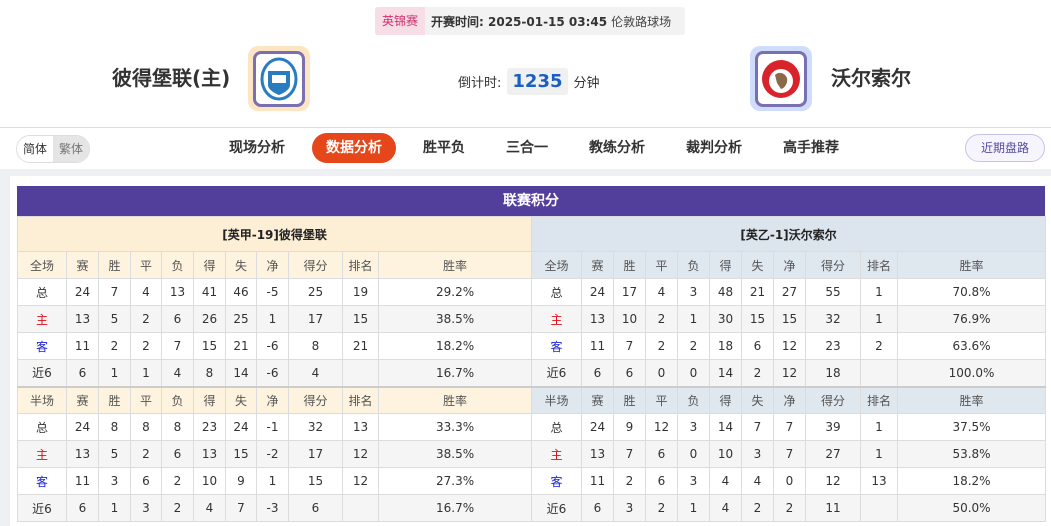  Describe the element at coordinates (617, 148) in the screenshot. I see `tab-4: 教练分析` at that location.